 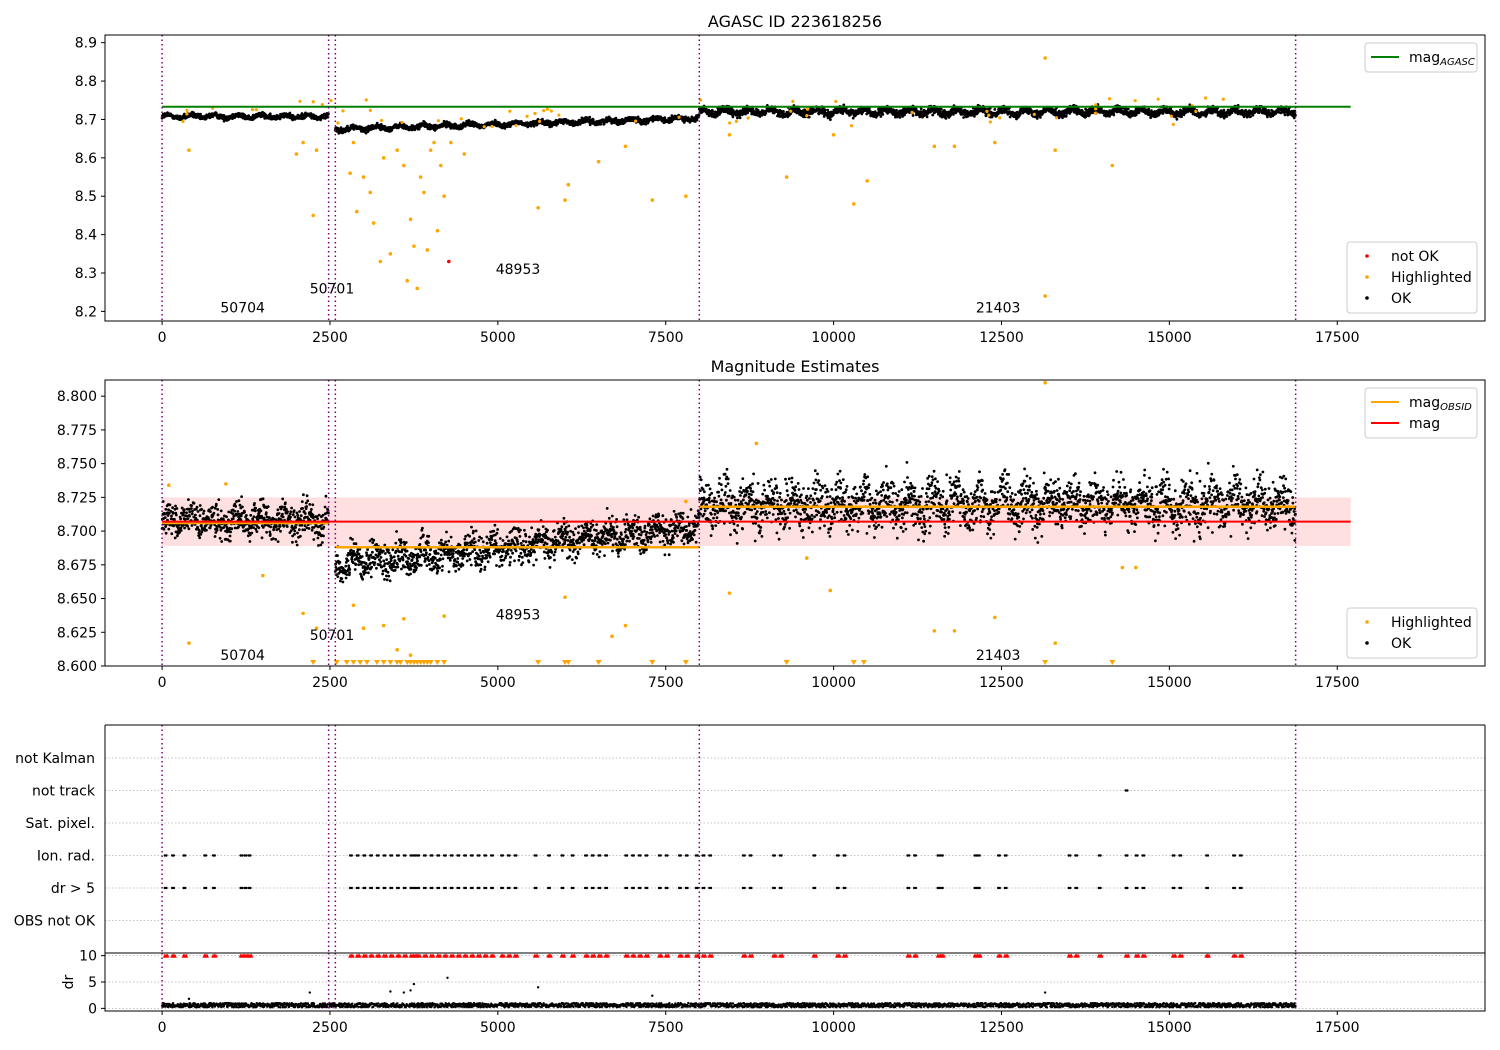 What do you see at coordinates (498, 338) in the screenshot?
I see `agasc-xtick-label: 5000` at bounding box center [498, 338].